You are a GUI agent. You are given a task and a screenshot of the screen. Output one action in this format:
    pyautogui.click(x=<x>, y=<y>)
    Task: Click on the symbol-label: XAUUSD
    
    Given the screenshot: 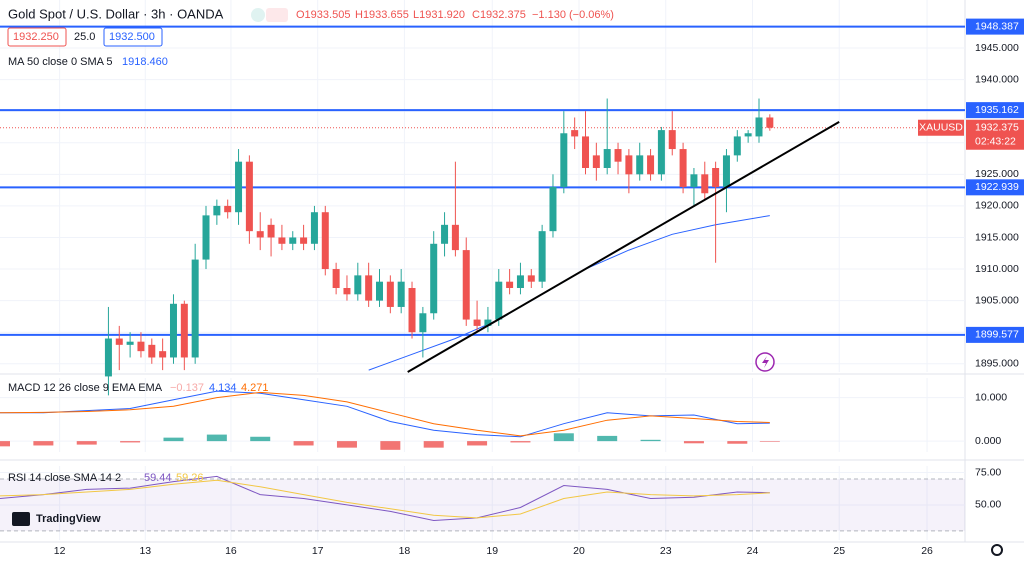 What is the action you would take?
    pyautogui.click(x=941, y=128)
    